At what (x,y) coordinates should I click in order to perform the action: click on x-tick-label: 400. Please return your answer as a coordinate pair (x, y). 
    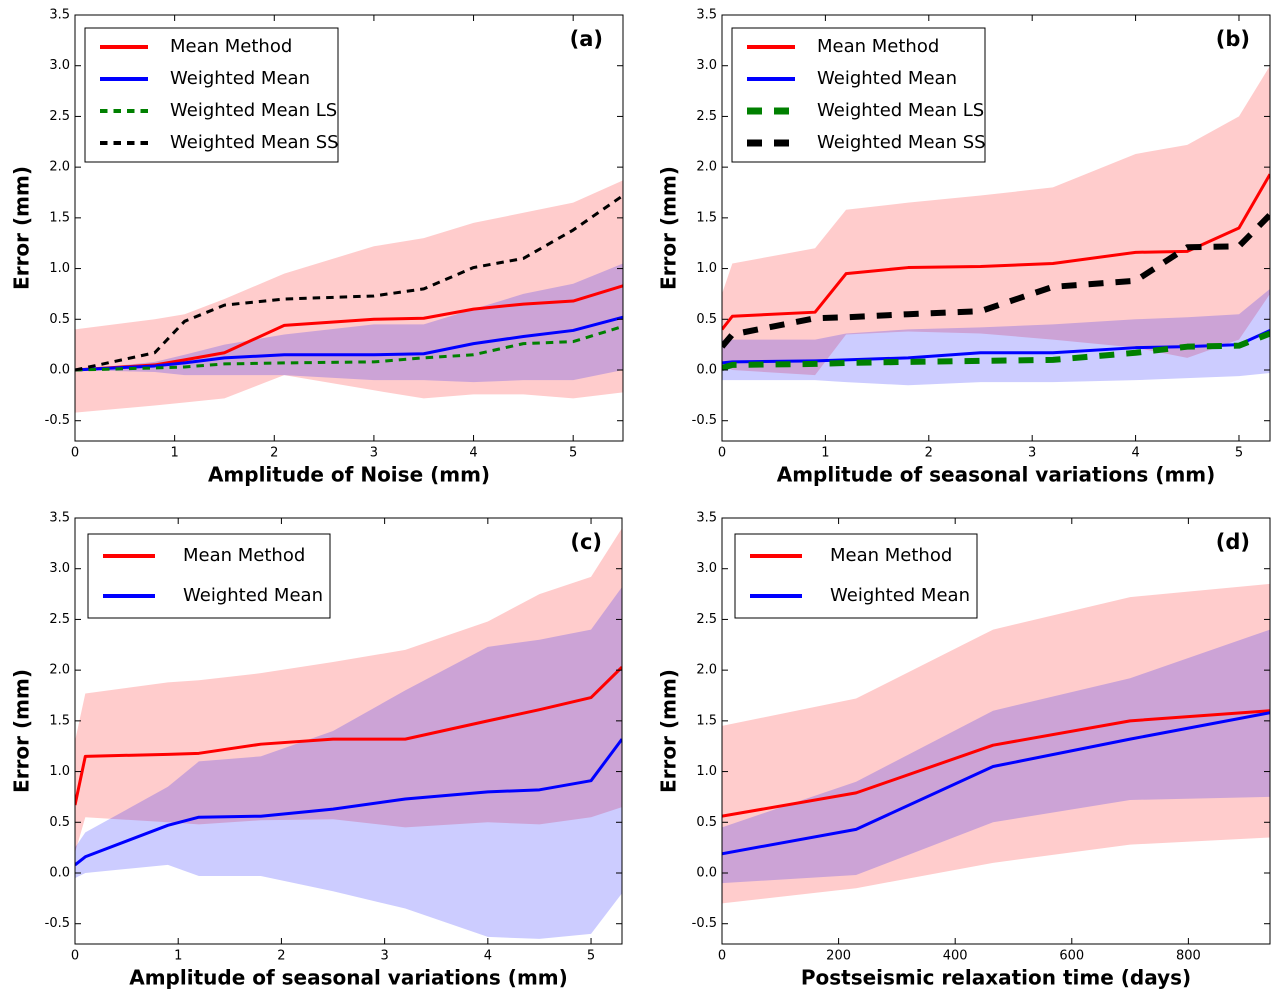
    Looking at the image, I should click on (955, 956).